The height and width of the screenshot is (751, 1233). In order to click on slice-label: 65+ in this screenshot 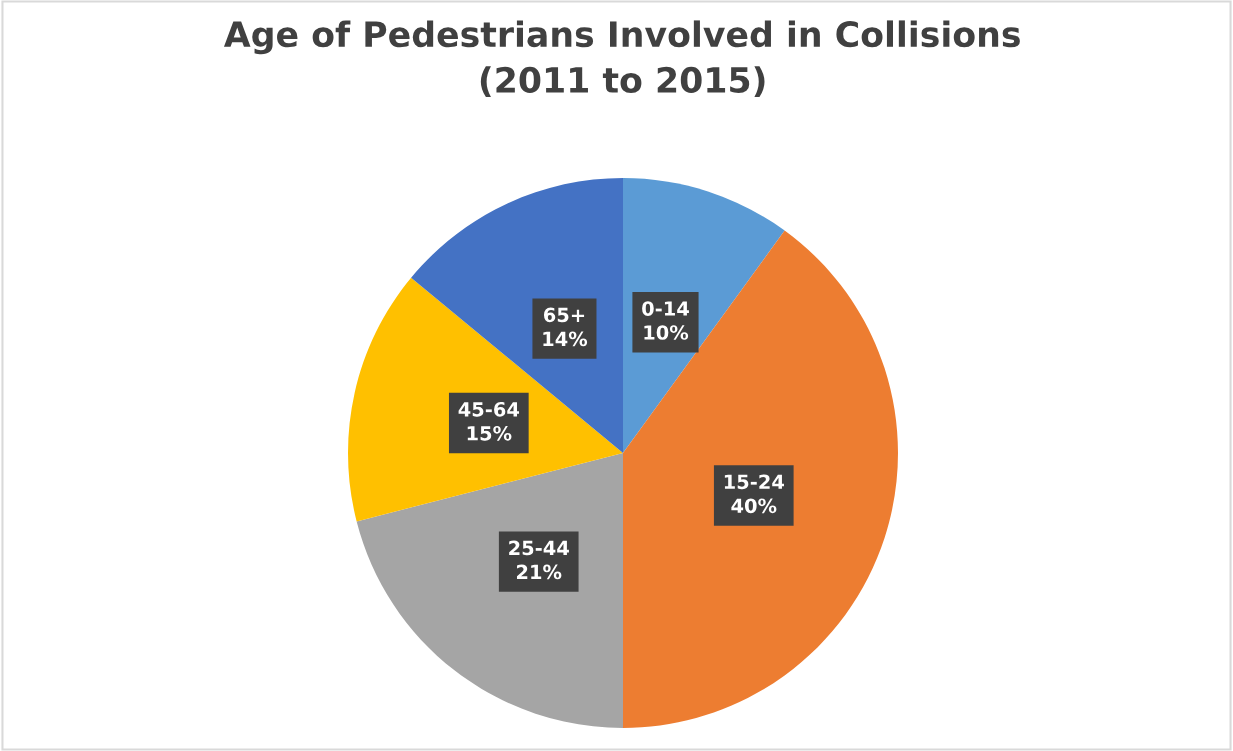, I will do `click(564, 315)`.